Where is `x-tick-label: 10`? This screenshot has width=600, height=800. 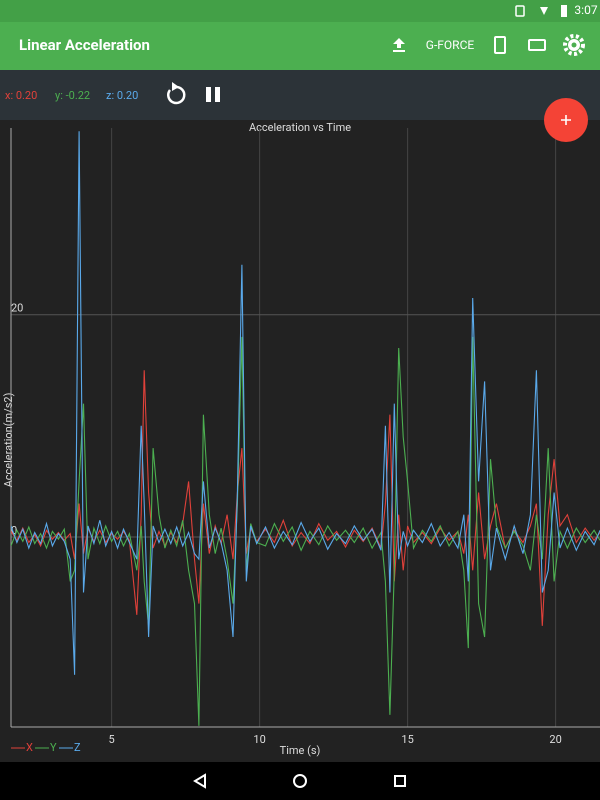
x-tick-label: 10 is located at coordinates (259, 739).